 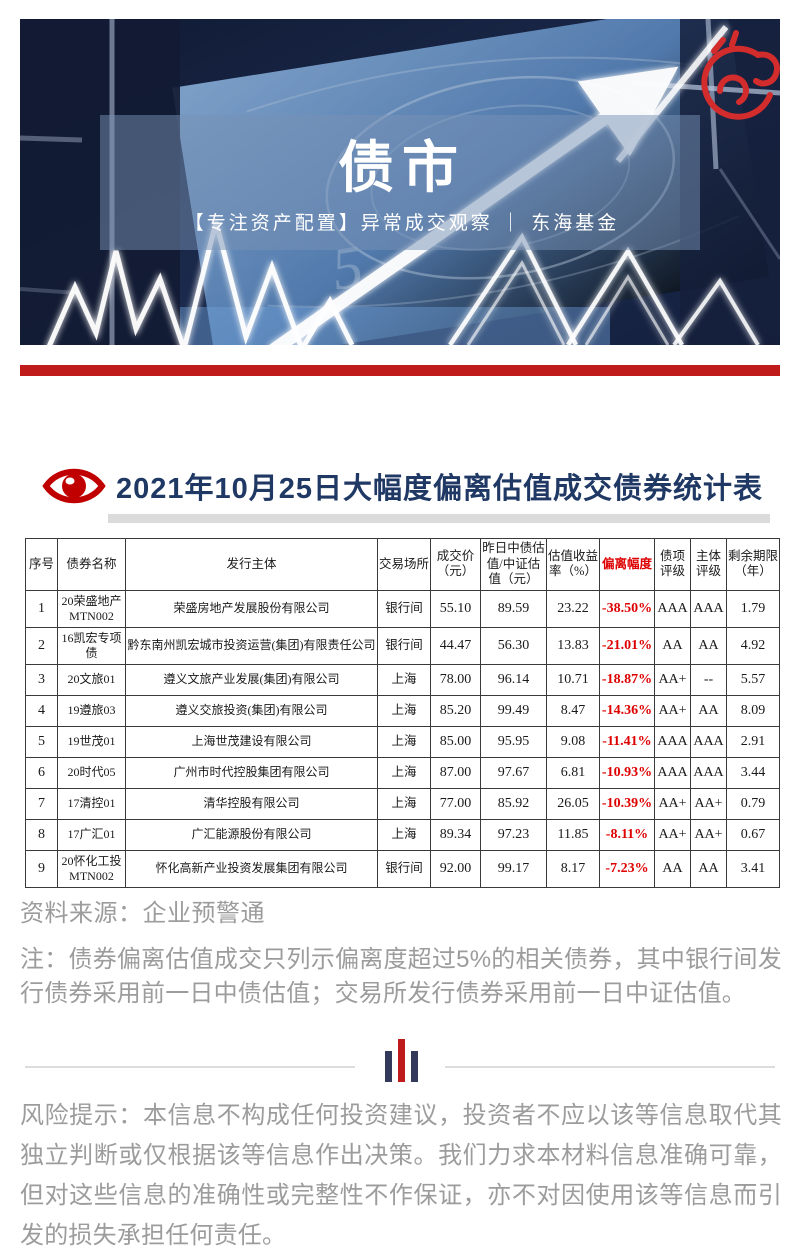 What do you see at coordinates (414, 1066) in the screenshot?
I see `divider-bar-navy-right` at bounding box center [414, 1066].